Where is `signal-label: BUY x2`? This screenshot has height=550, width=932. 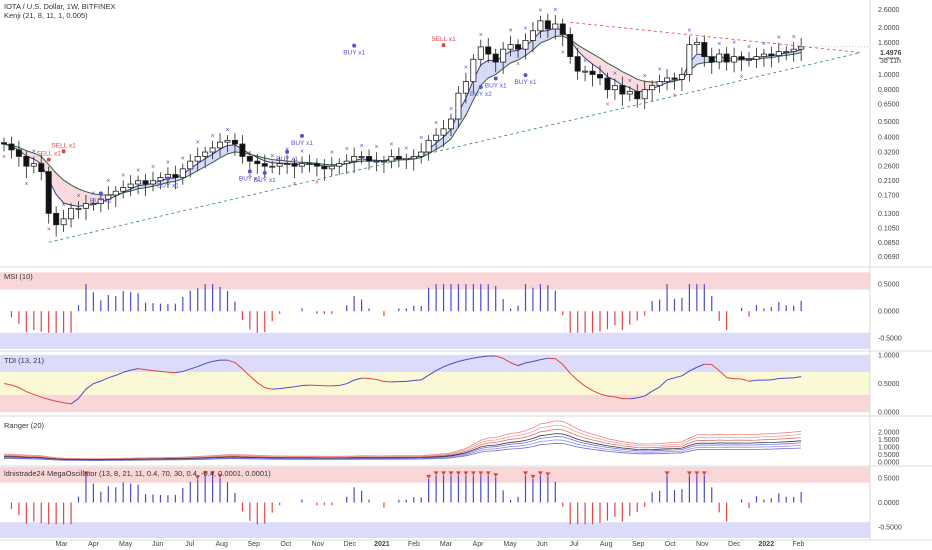
signal-label: BUY x2 is located at coordinates (481, 94).